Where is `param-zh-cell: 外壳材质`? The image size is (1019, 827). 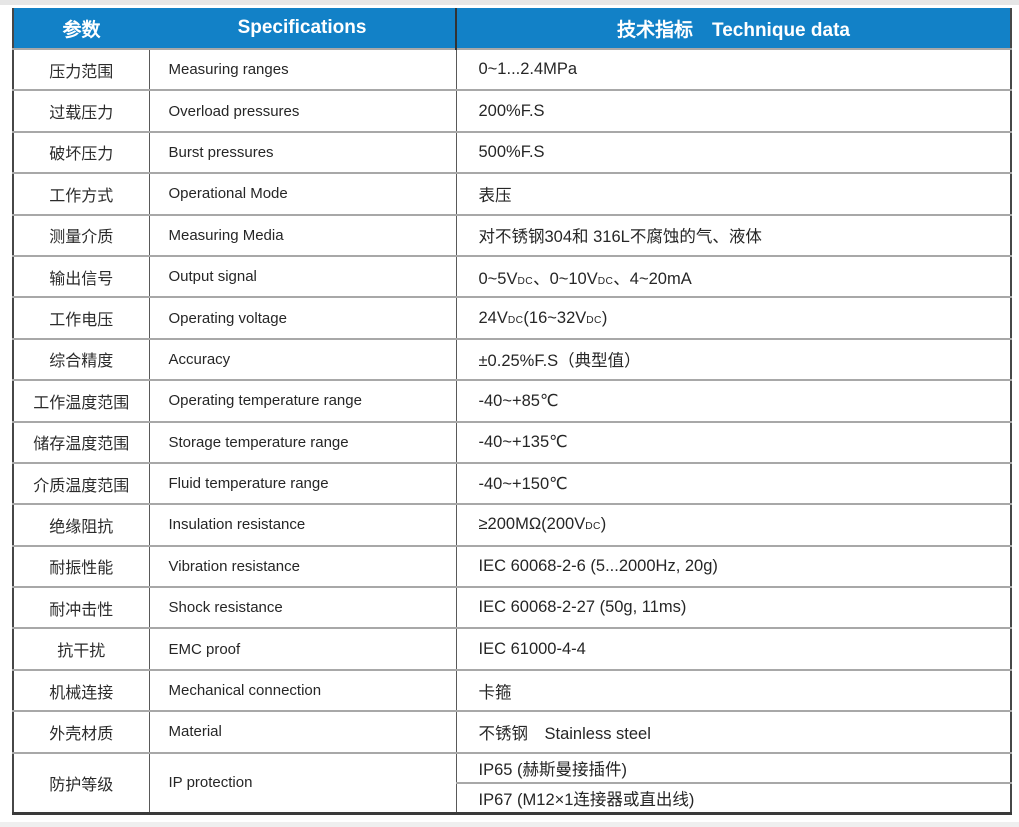
param-zh-cell: 外壳材质 is located at coordinates (81, 731).